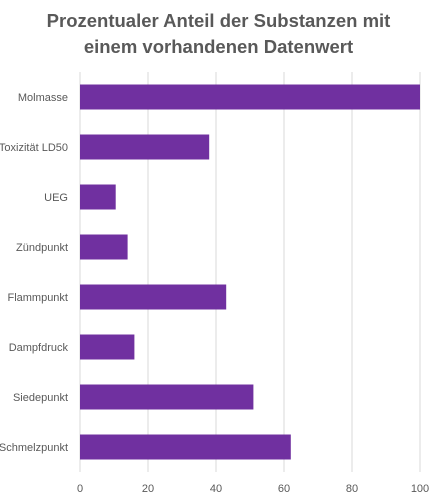 This screenshot has width=437, height=500. Describe the element at coordinates (420, 489) in the screenshot. I see `x-tick-label: 100` at that location.